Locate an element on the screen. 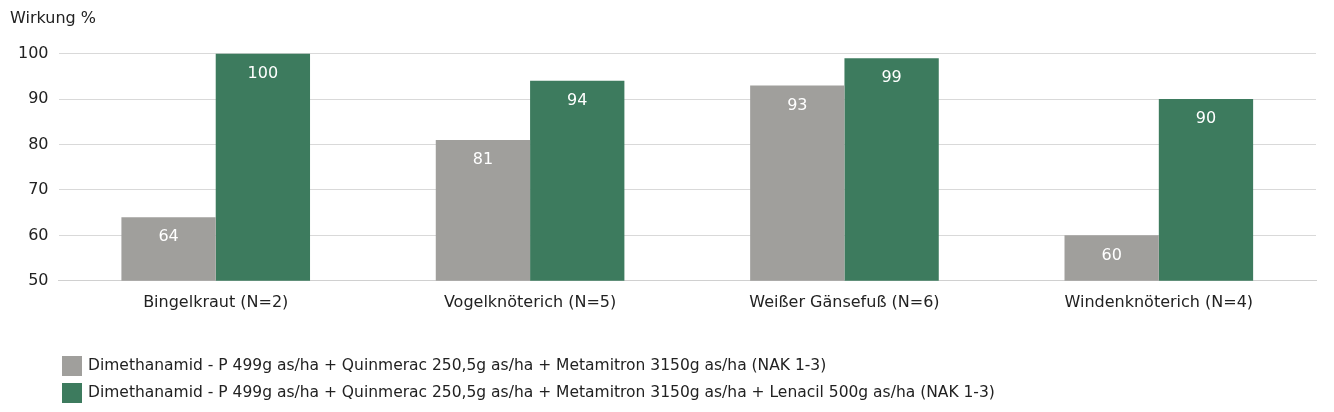  y-tick-label: 50 is located at coordinates (38, 279).